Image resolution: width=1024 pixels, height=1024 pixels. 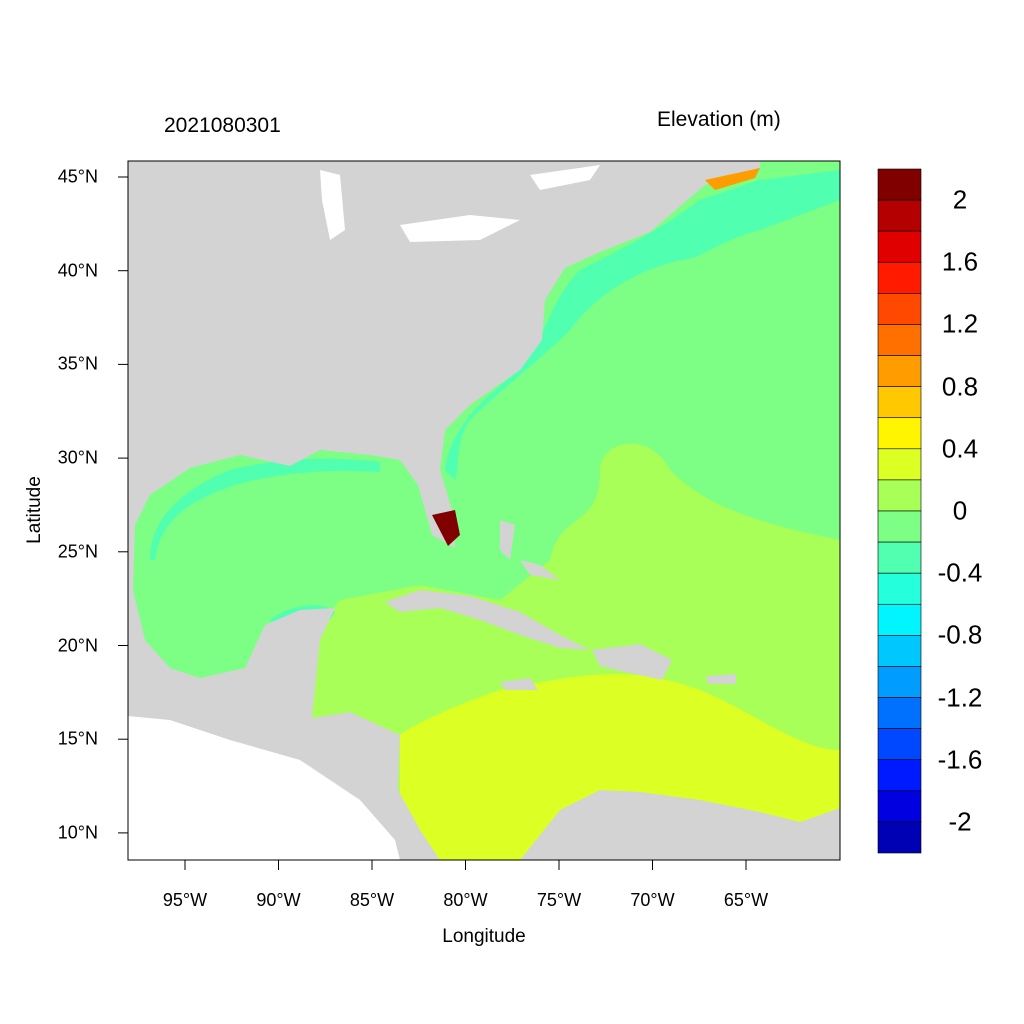 I want to click on pacific-nodata, so click(x=264, y=788).